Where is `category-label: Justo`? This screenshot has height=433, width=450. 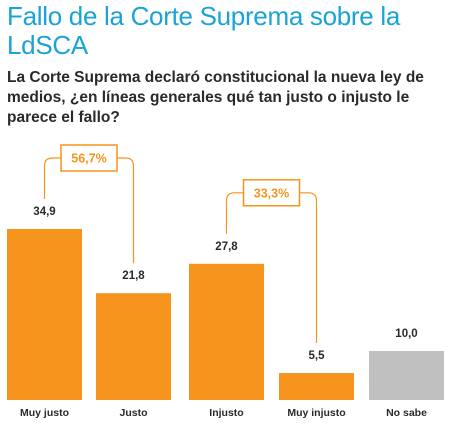
category-label: Justo is located at coordinates (133, 413).